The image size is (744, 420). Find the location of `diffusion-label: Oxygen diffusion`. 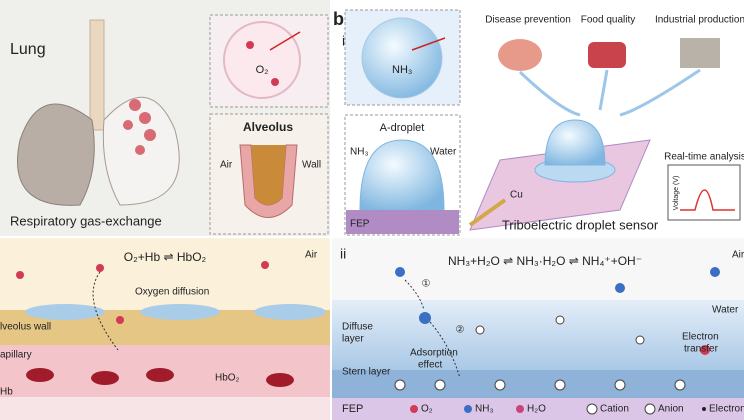

diffusion-label: Oxygen diffusion is located at coordinates (172, 292).